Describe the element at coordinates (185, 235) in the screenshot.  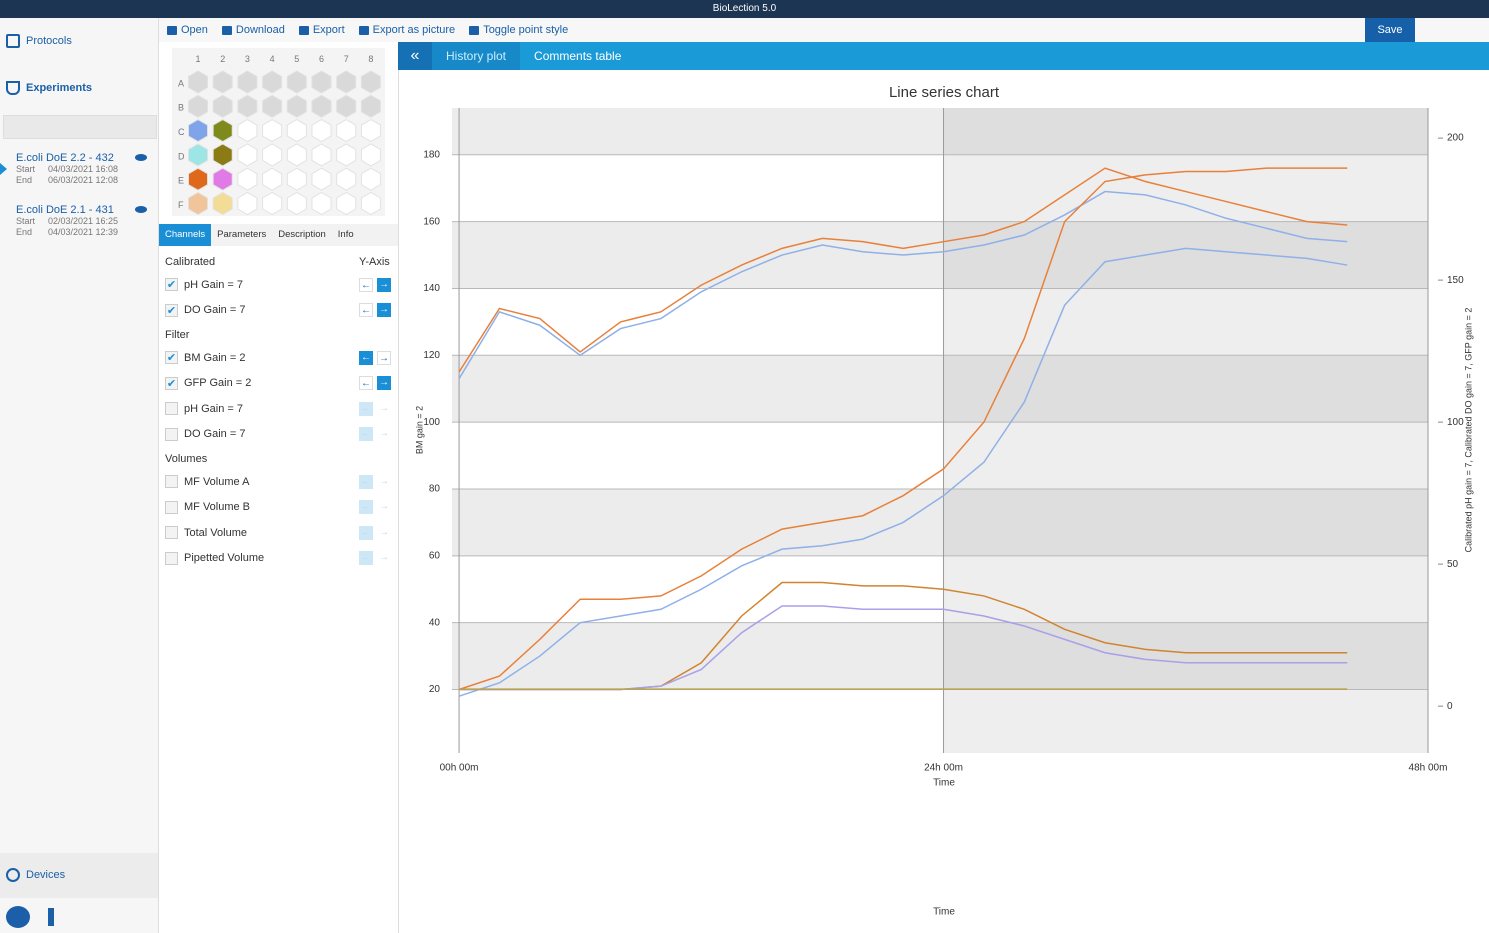
I see `panel-tab: Channels` at that location.